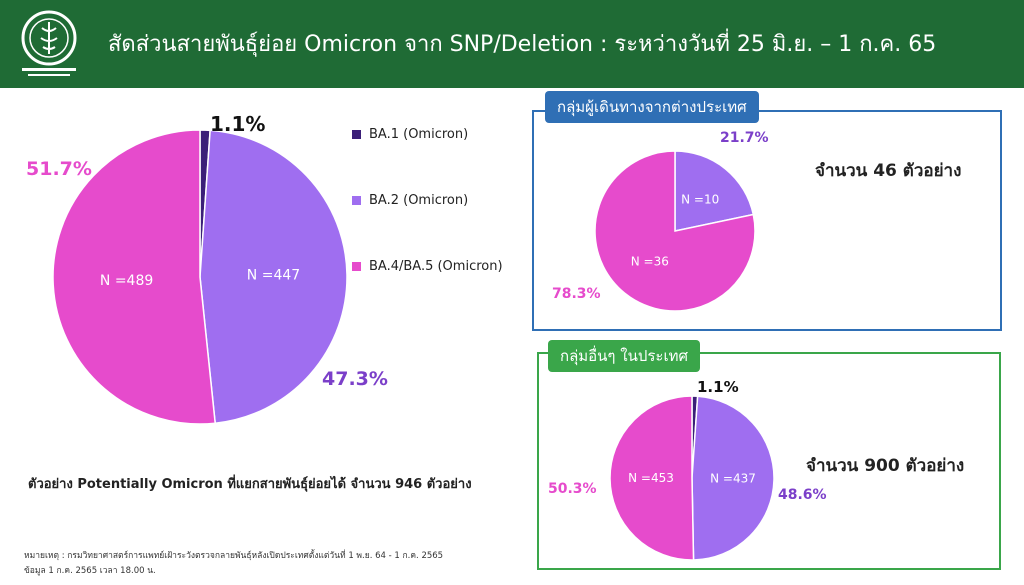 The image size is (1024, 585). I want to click on domestic-pie-chart: N =437 N =453, so click(692, 478).